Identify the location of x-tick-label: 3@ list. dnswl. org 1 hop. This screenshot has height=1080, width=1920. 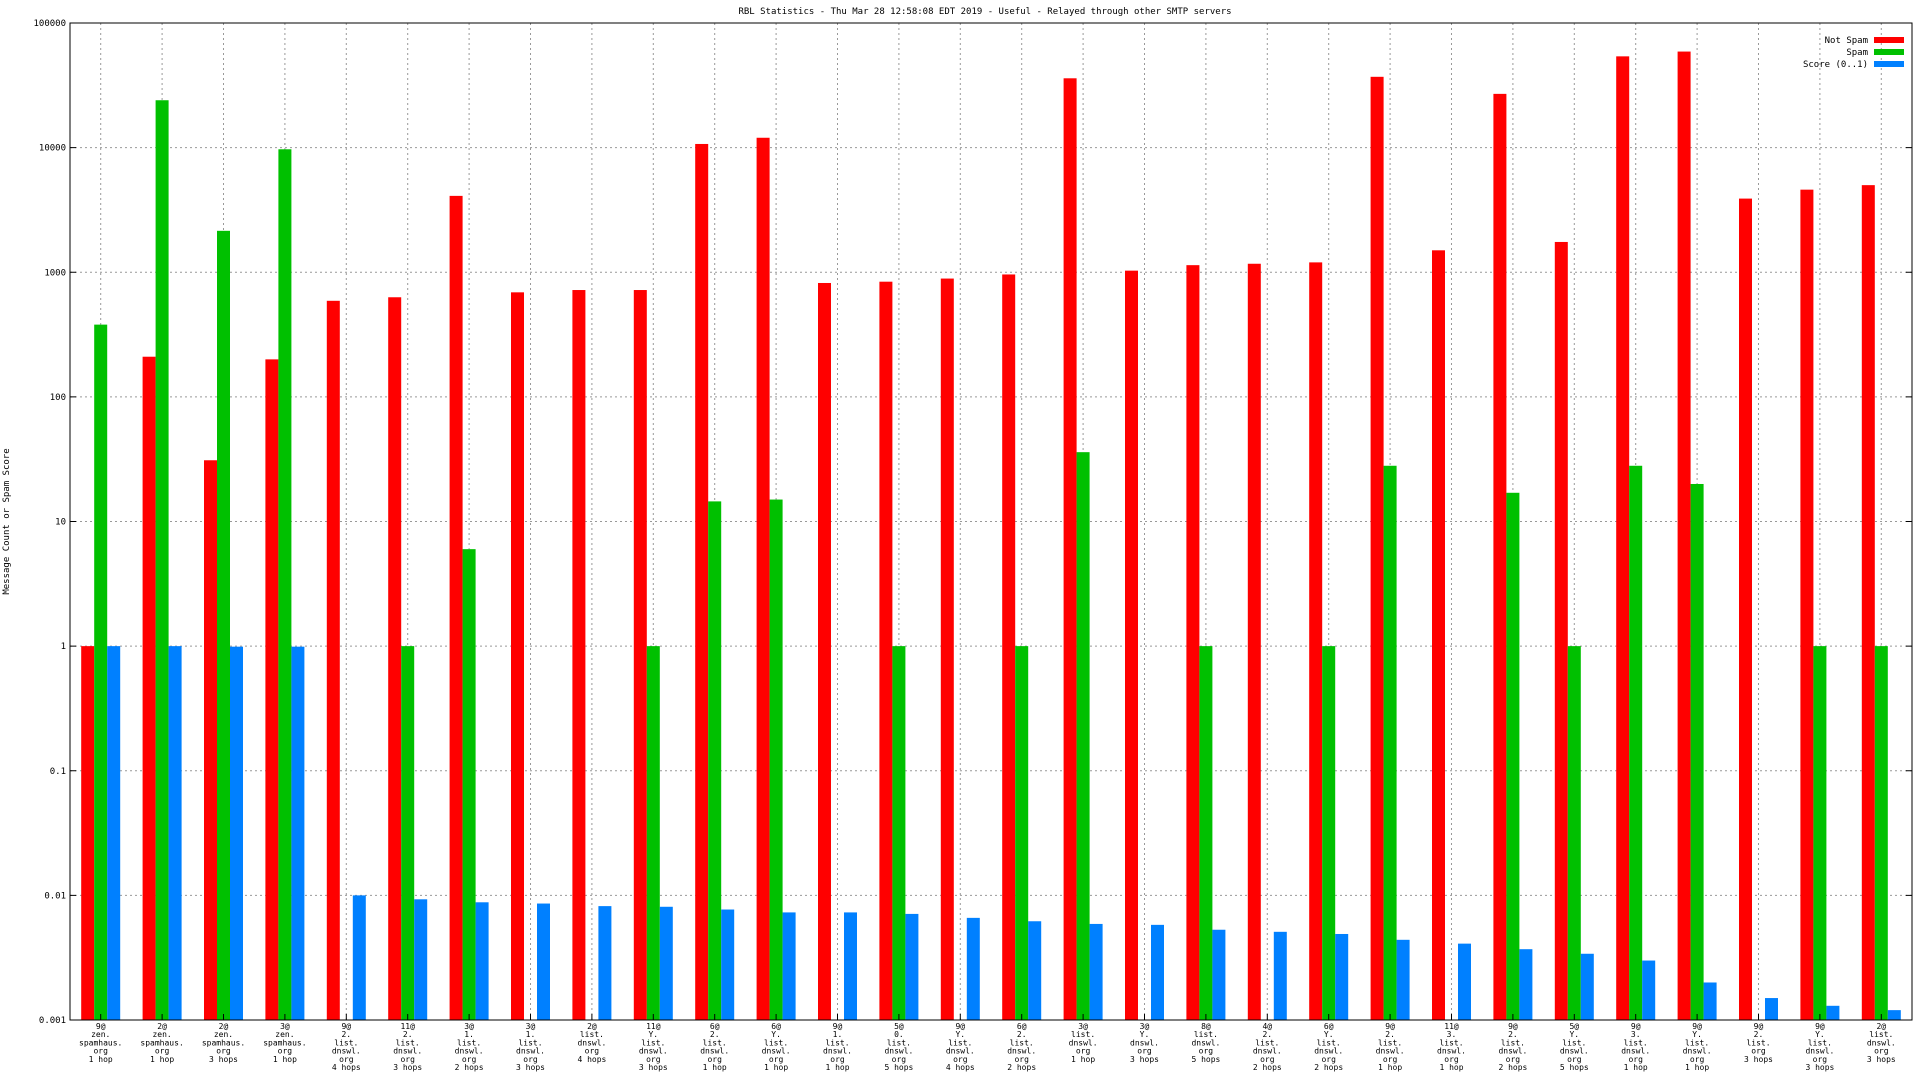
(1083, 1043).